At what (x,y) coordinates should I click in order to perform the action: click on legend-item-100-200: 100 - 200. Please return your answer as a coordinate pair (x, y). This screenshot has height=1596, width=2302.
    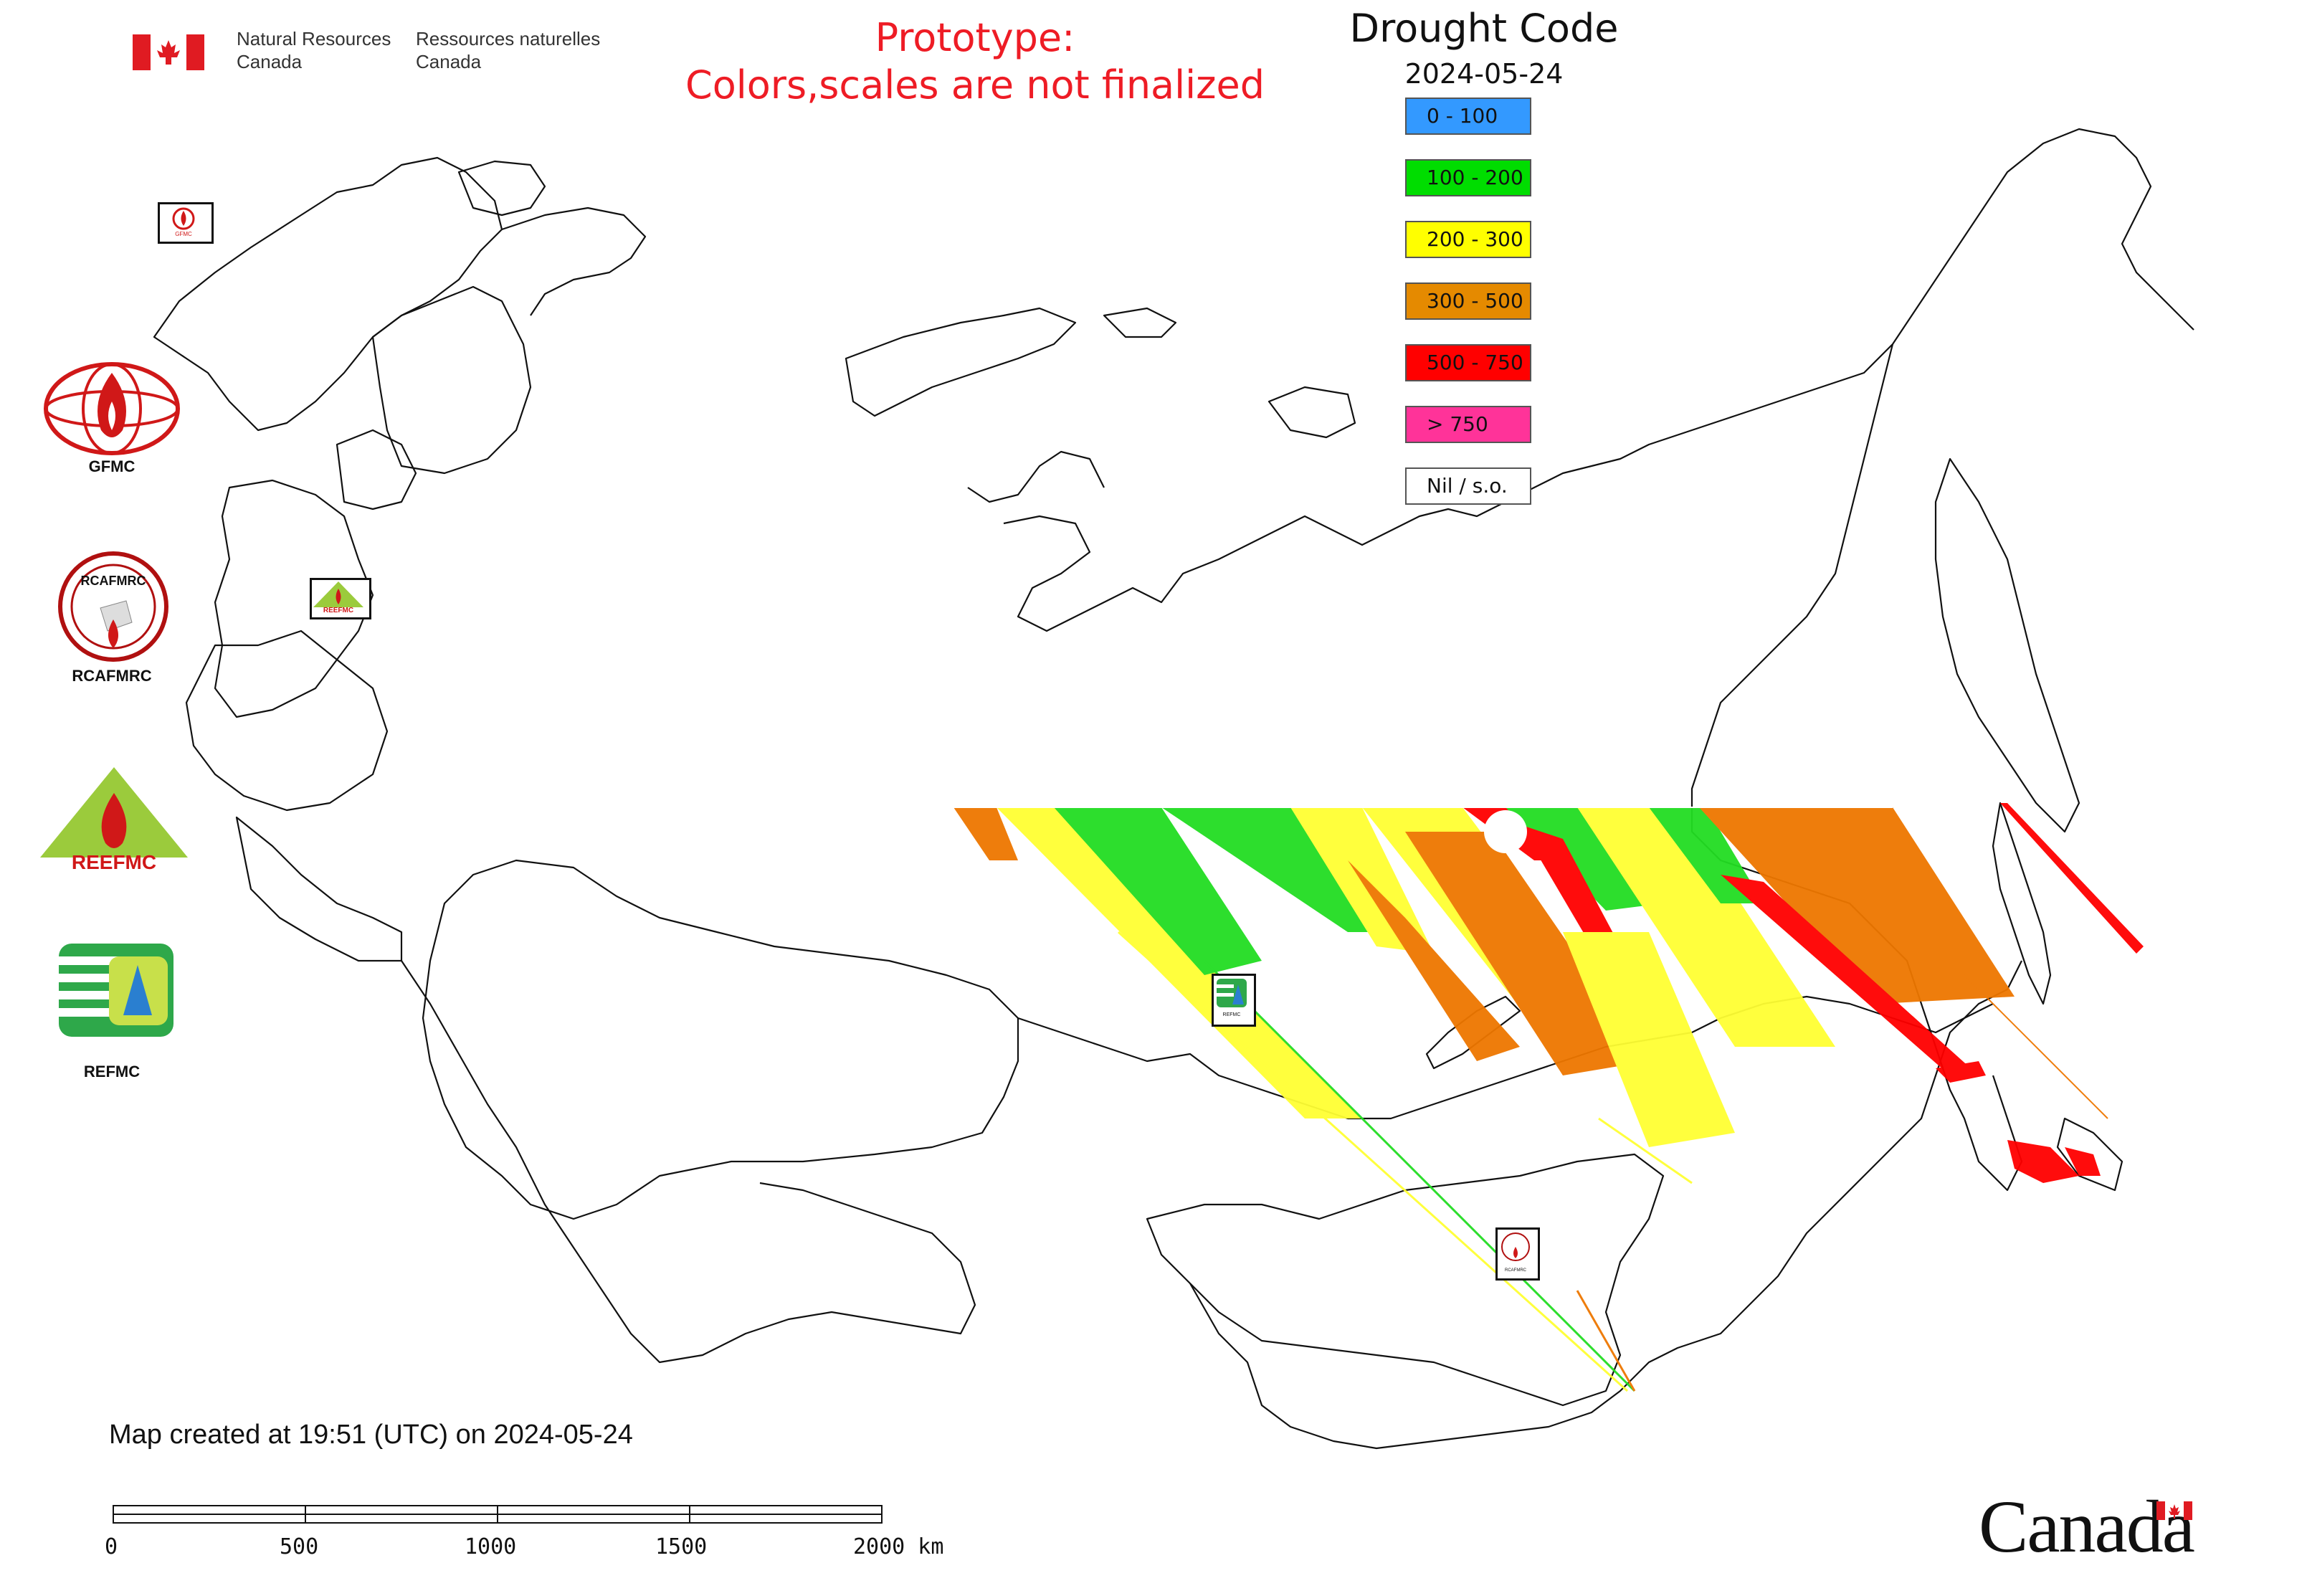
    Looking at the image, I should click on (1468, 177).